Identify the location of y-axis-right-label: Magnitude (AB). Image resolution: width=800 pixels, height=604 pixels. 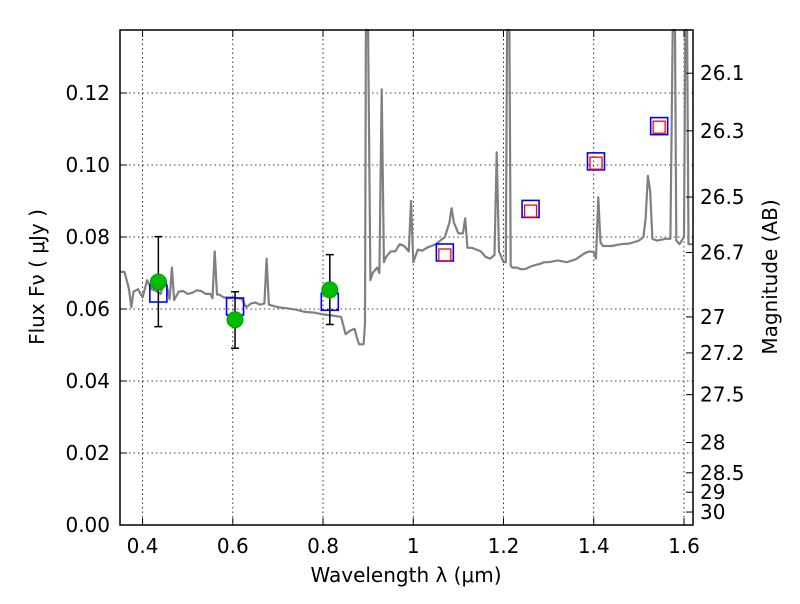
(770, 276).